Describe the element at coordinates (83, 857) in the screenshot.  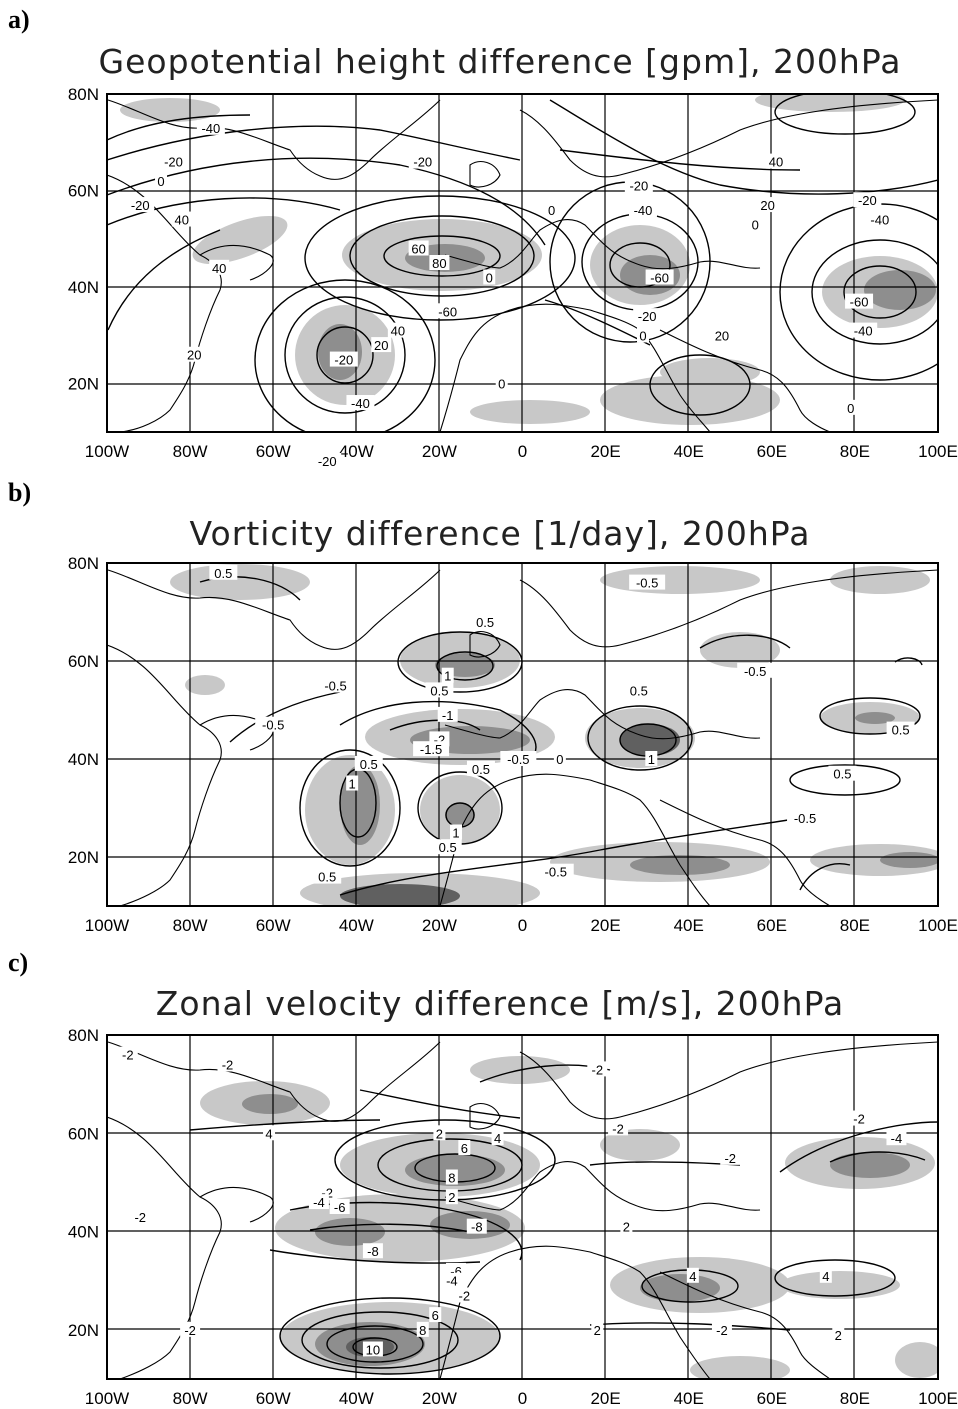
I see `panel-b-y-tick-label: 20N` at that location.